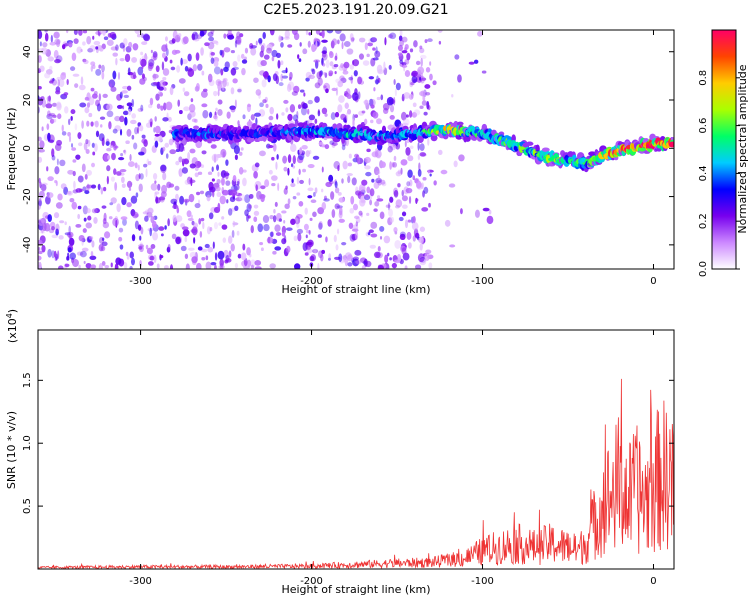 The image size is (750, 604). I want to click on signal-blob, so click(467, 138).